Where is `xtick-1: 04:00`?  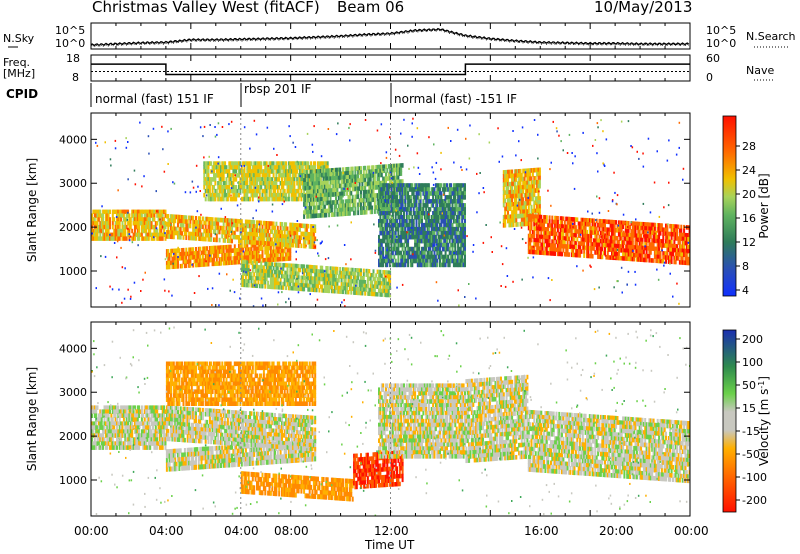
xtick-1: 04:00 is located at coordinates (241, 531).